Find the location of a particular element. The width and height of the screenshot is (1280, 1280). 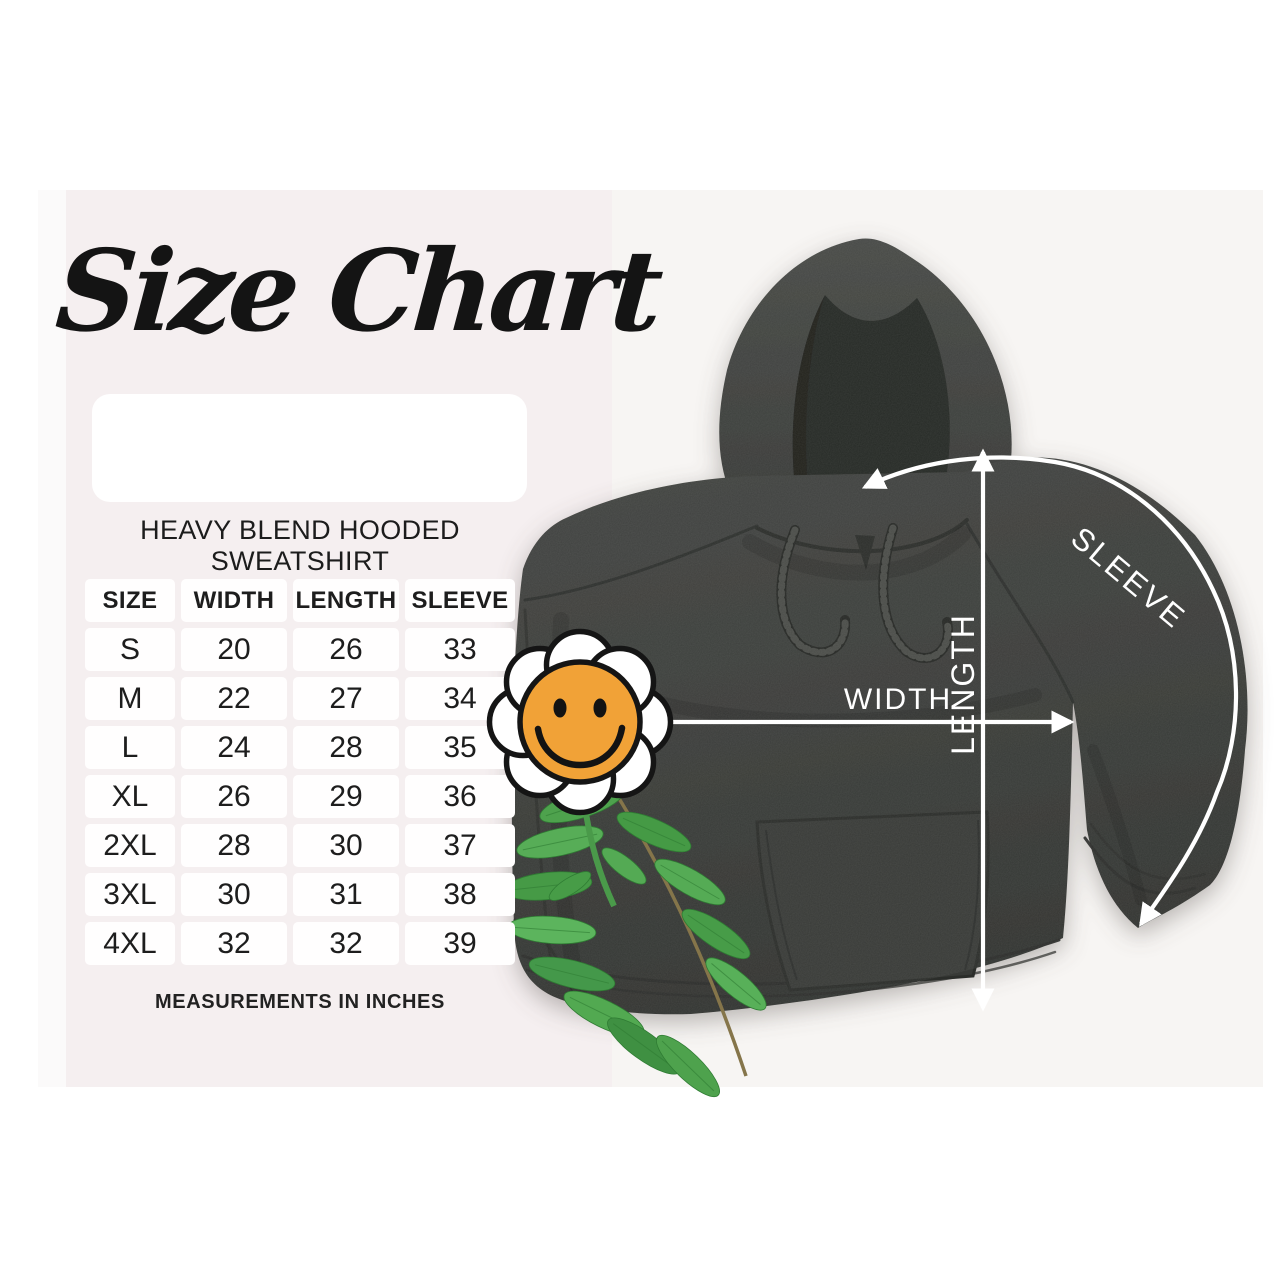

value-cell: 39 is located at coordinates (460, 943).